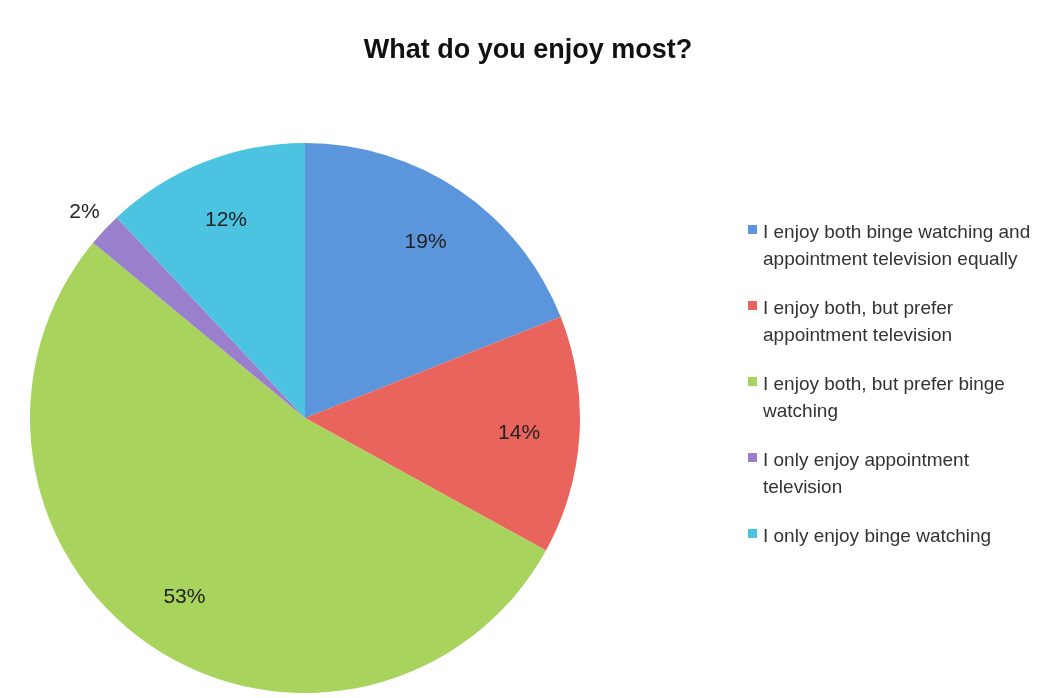 The height and width of the screenshot is (698, 1056). Describe the element at coordinates (884, 397) in the screenshot. I see `legend-label: I enjoy both, but prefer binge watching` at that location.